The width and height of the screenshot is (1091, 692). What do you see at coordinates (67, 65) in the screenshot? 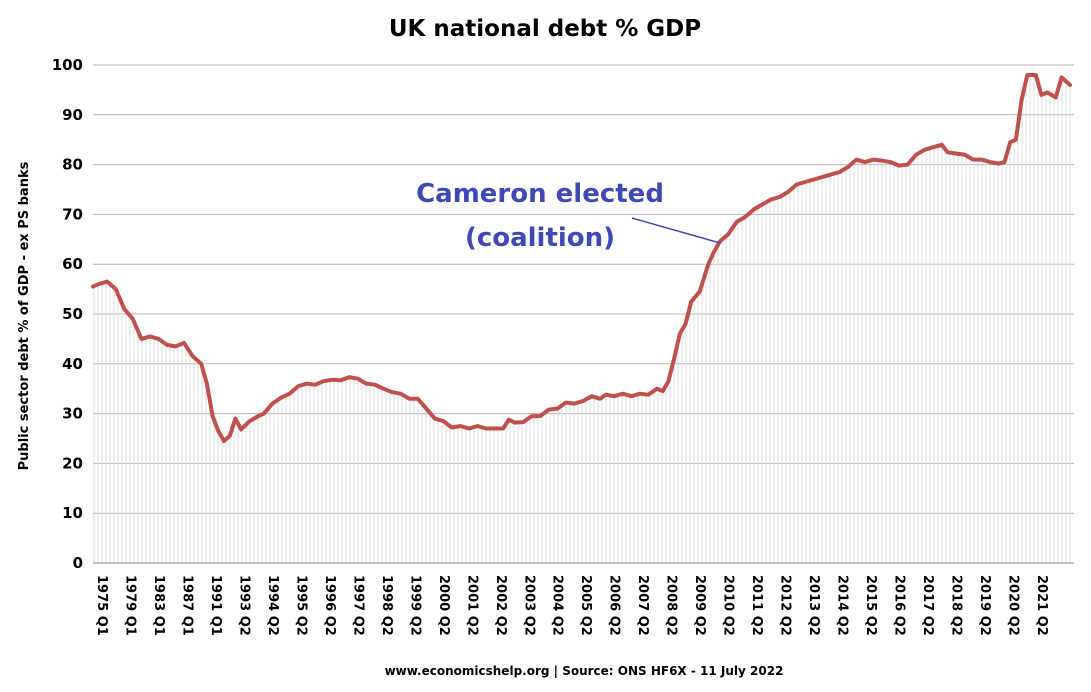
I see `y-tick-label: 100` at bounding box center [67, 65].